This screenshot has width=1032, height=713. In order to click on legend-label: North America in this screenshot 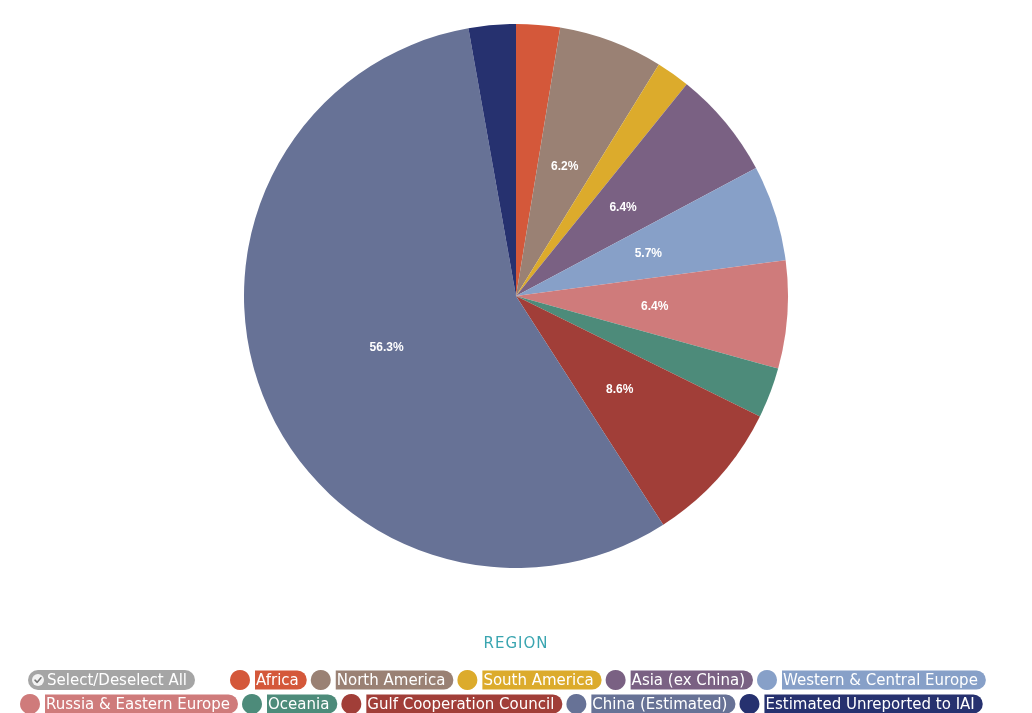, I will do `click(391, 680)`.